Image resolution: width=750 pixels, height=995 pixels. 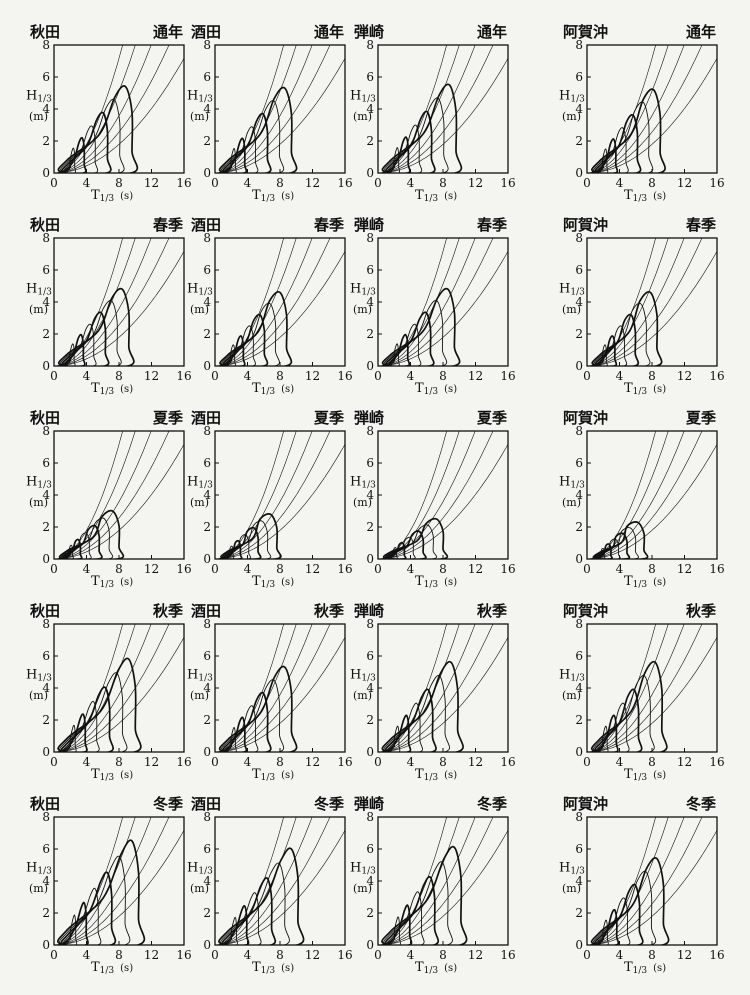 What do you see at coordinates (168, 804) in the screenshot?
I see `season-label: 冬季` at bounding box center [168, 804].